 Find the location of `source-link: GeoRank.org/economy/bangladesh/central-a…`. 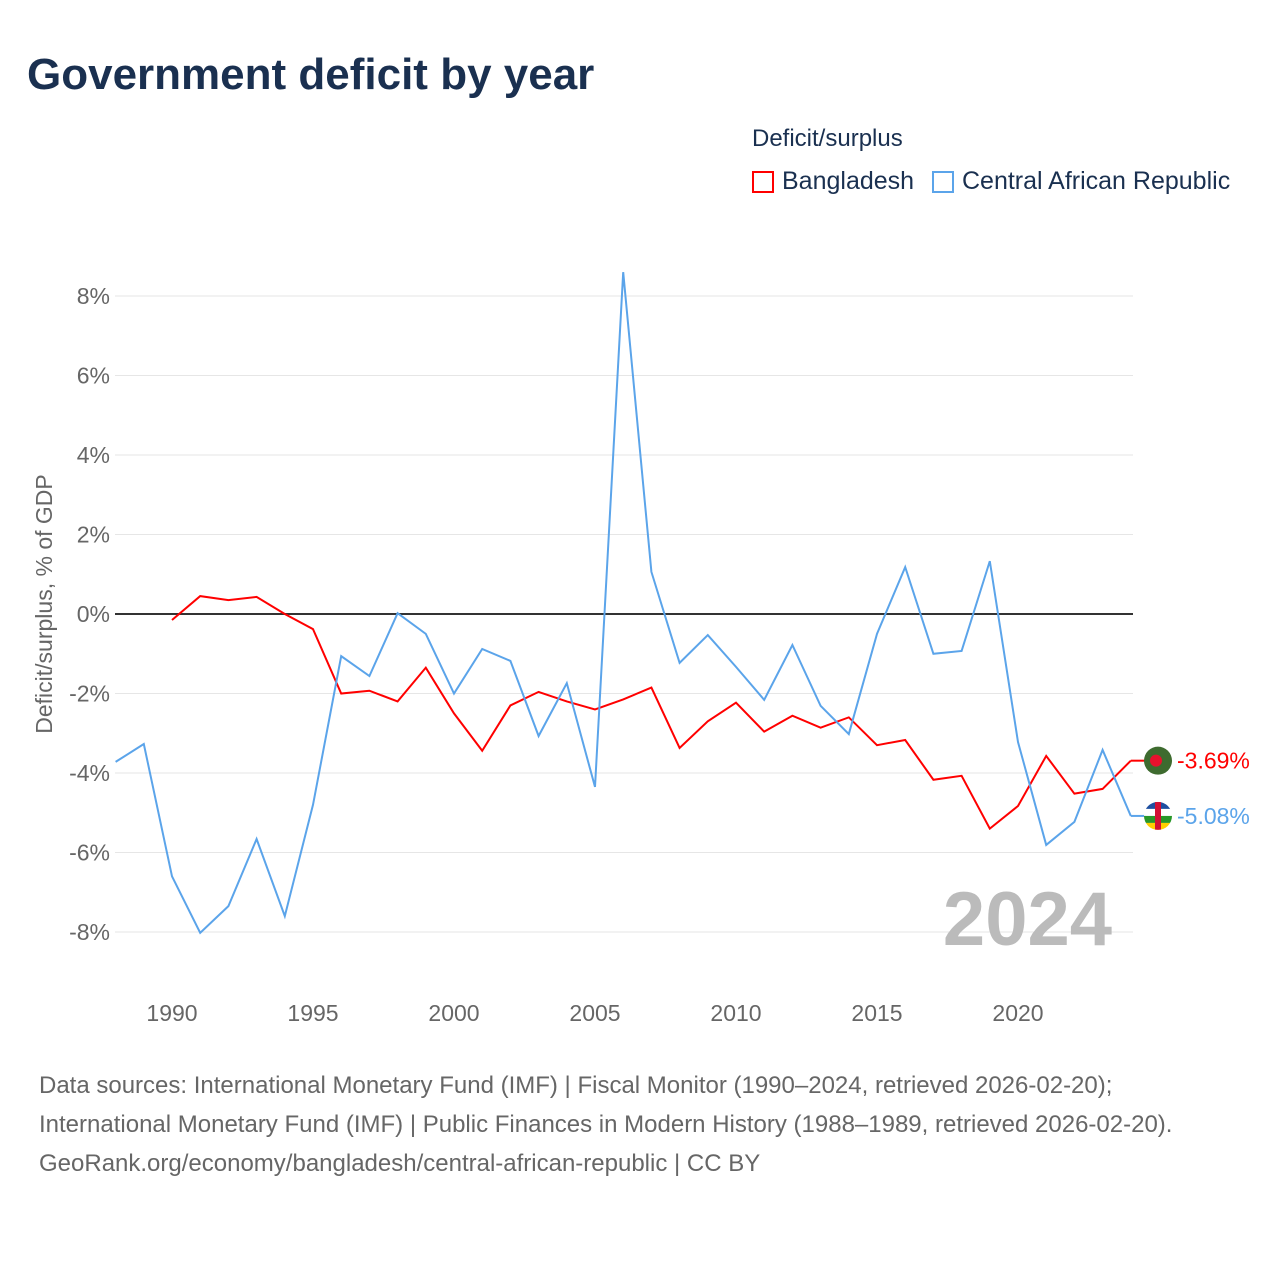

source-link: GeoRank.org/economy/bangladesh/central-a… is located at coordinates (400, 1163).